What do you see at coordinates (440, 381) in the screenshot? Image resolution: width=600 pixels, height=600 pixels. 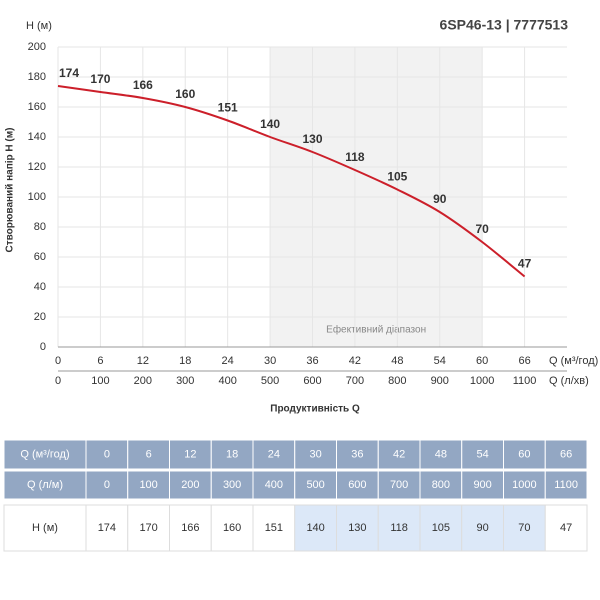 I see `x2-tick-label: 900` at bounding box center [440, 381].